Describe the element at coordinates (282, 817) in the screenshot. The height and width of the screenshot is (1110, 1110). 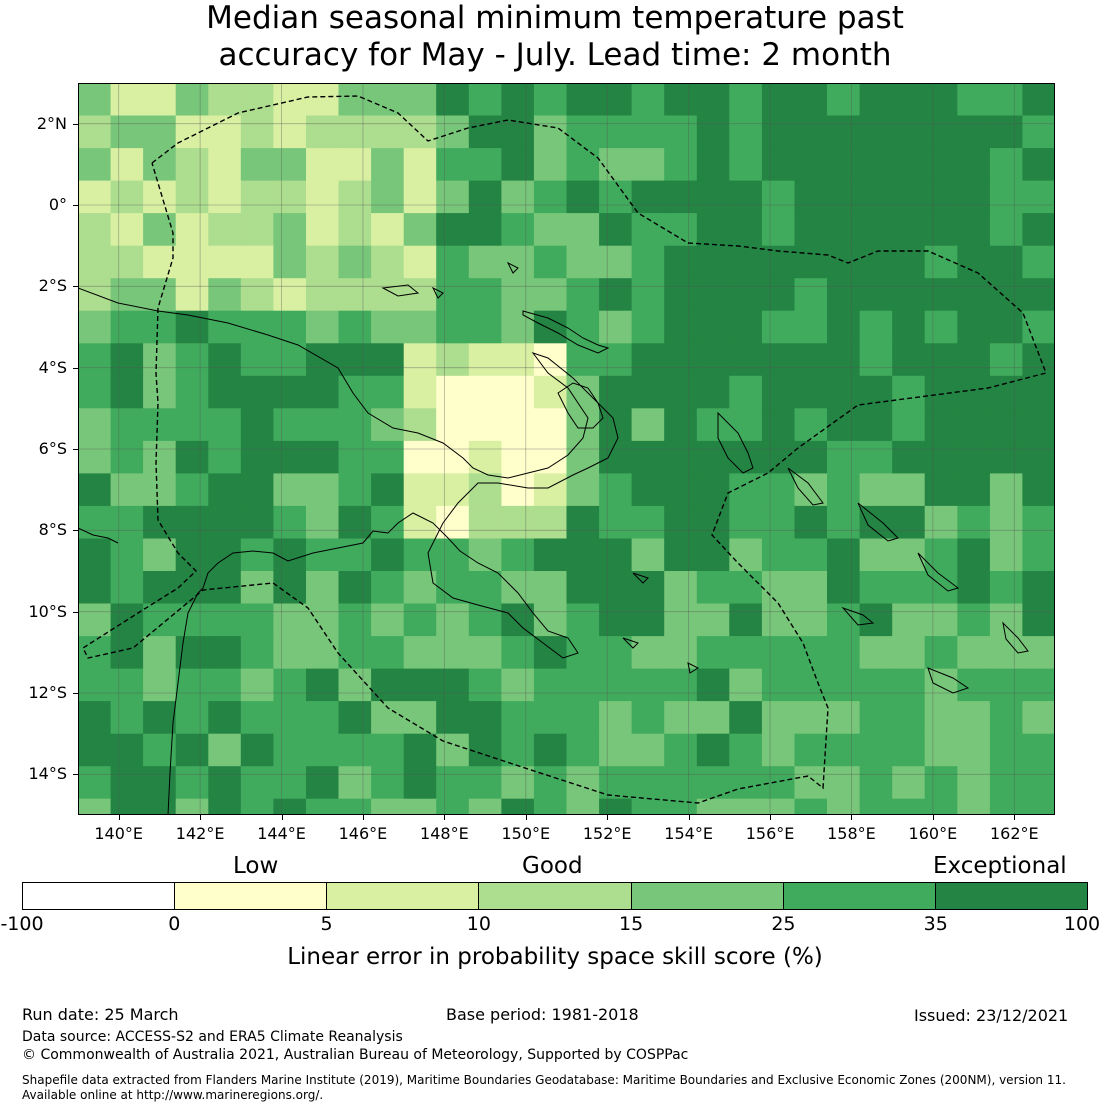
I see `longitude-tick` at that location.